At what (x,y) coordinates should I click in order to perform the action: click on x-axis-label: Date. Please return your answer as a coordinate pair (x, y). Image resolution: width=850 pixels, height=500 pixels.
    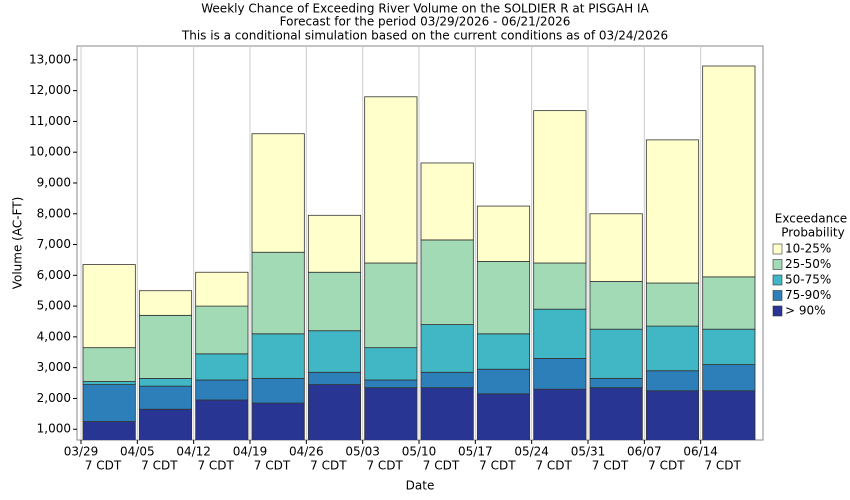
    Looking at the image, I should click on (420, 486).